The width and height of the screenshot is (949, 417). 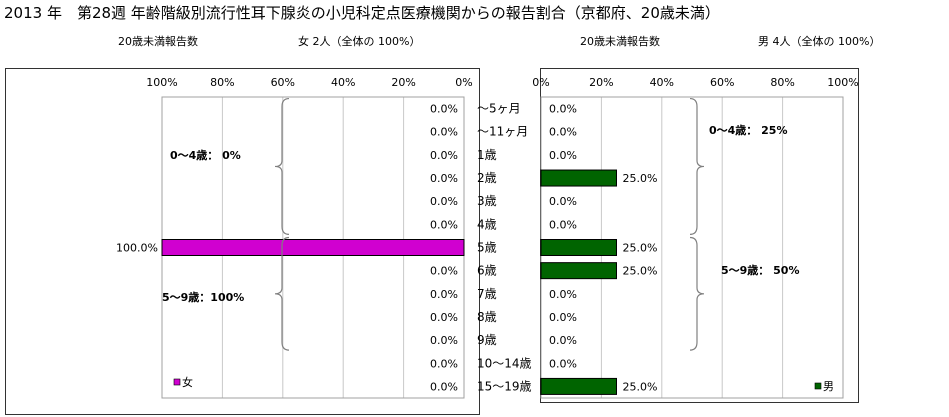 What do you see at coordinates (313, 247) in the screenshot?
I see `female-bar` at bounding box center [313, 247].